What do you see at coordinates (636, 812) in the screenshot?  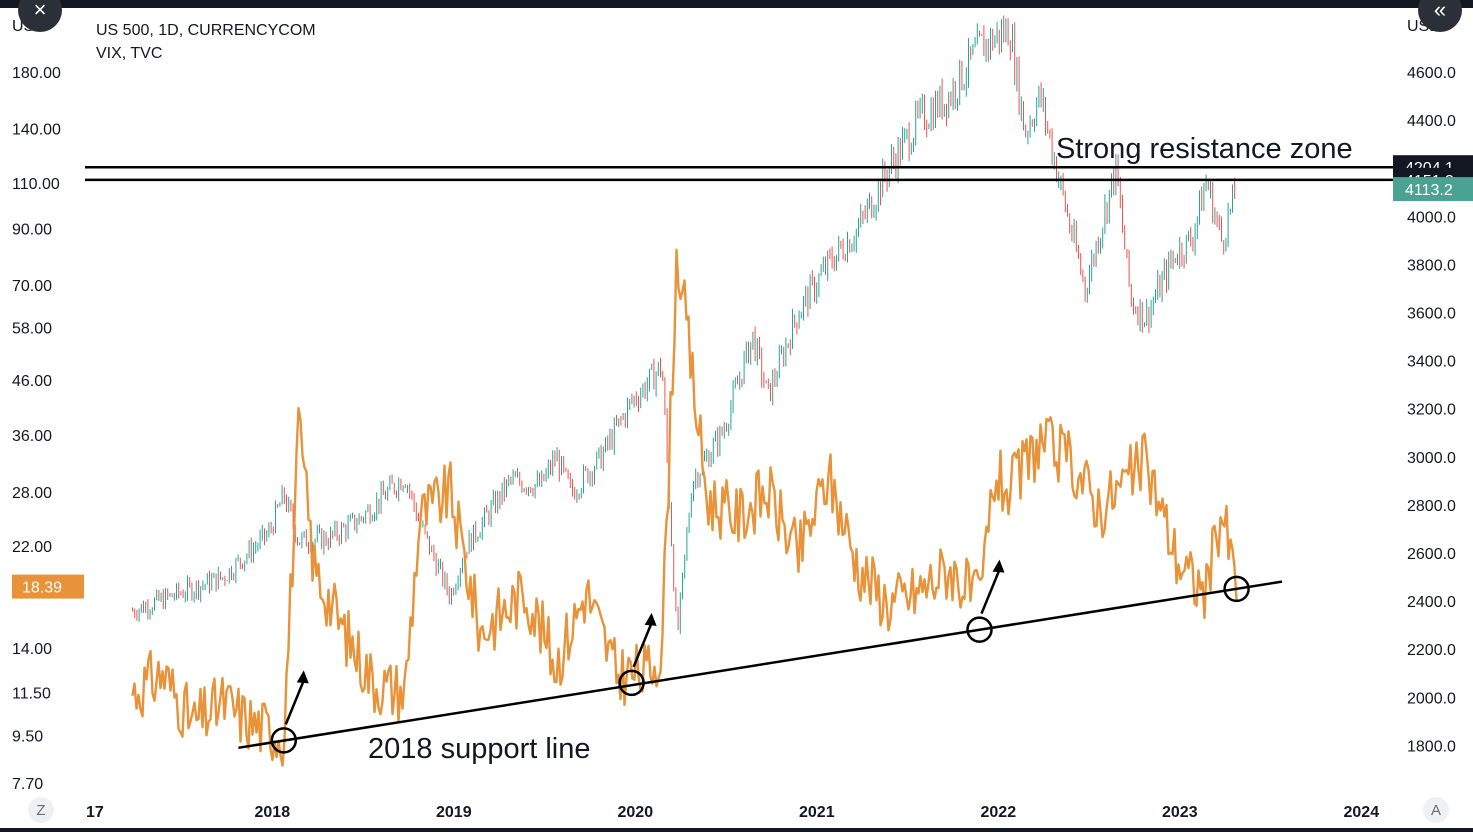 I see `x-axis-tick: 2020` at bounding box center [636, 812].